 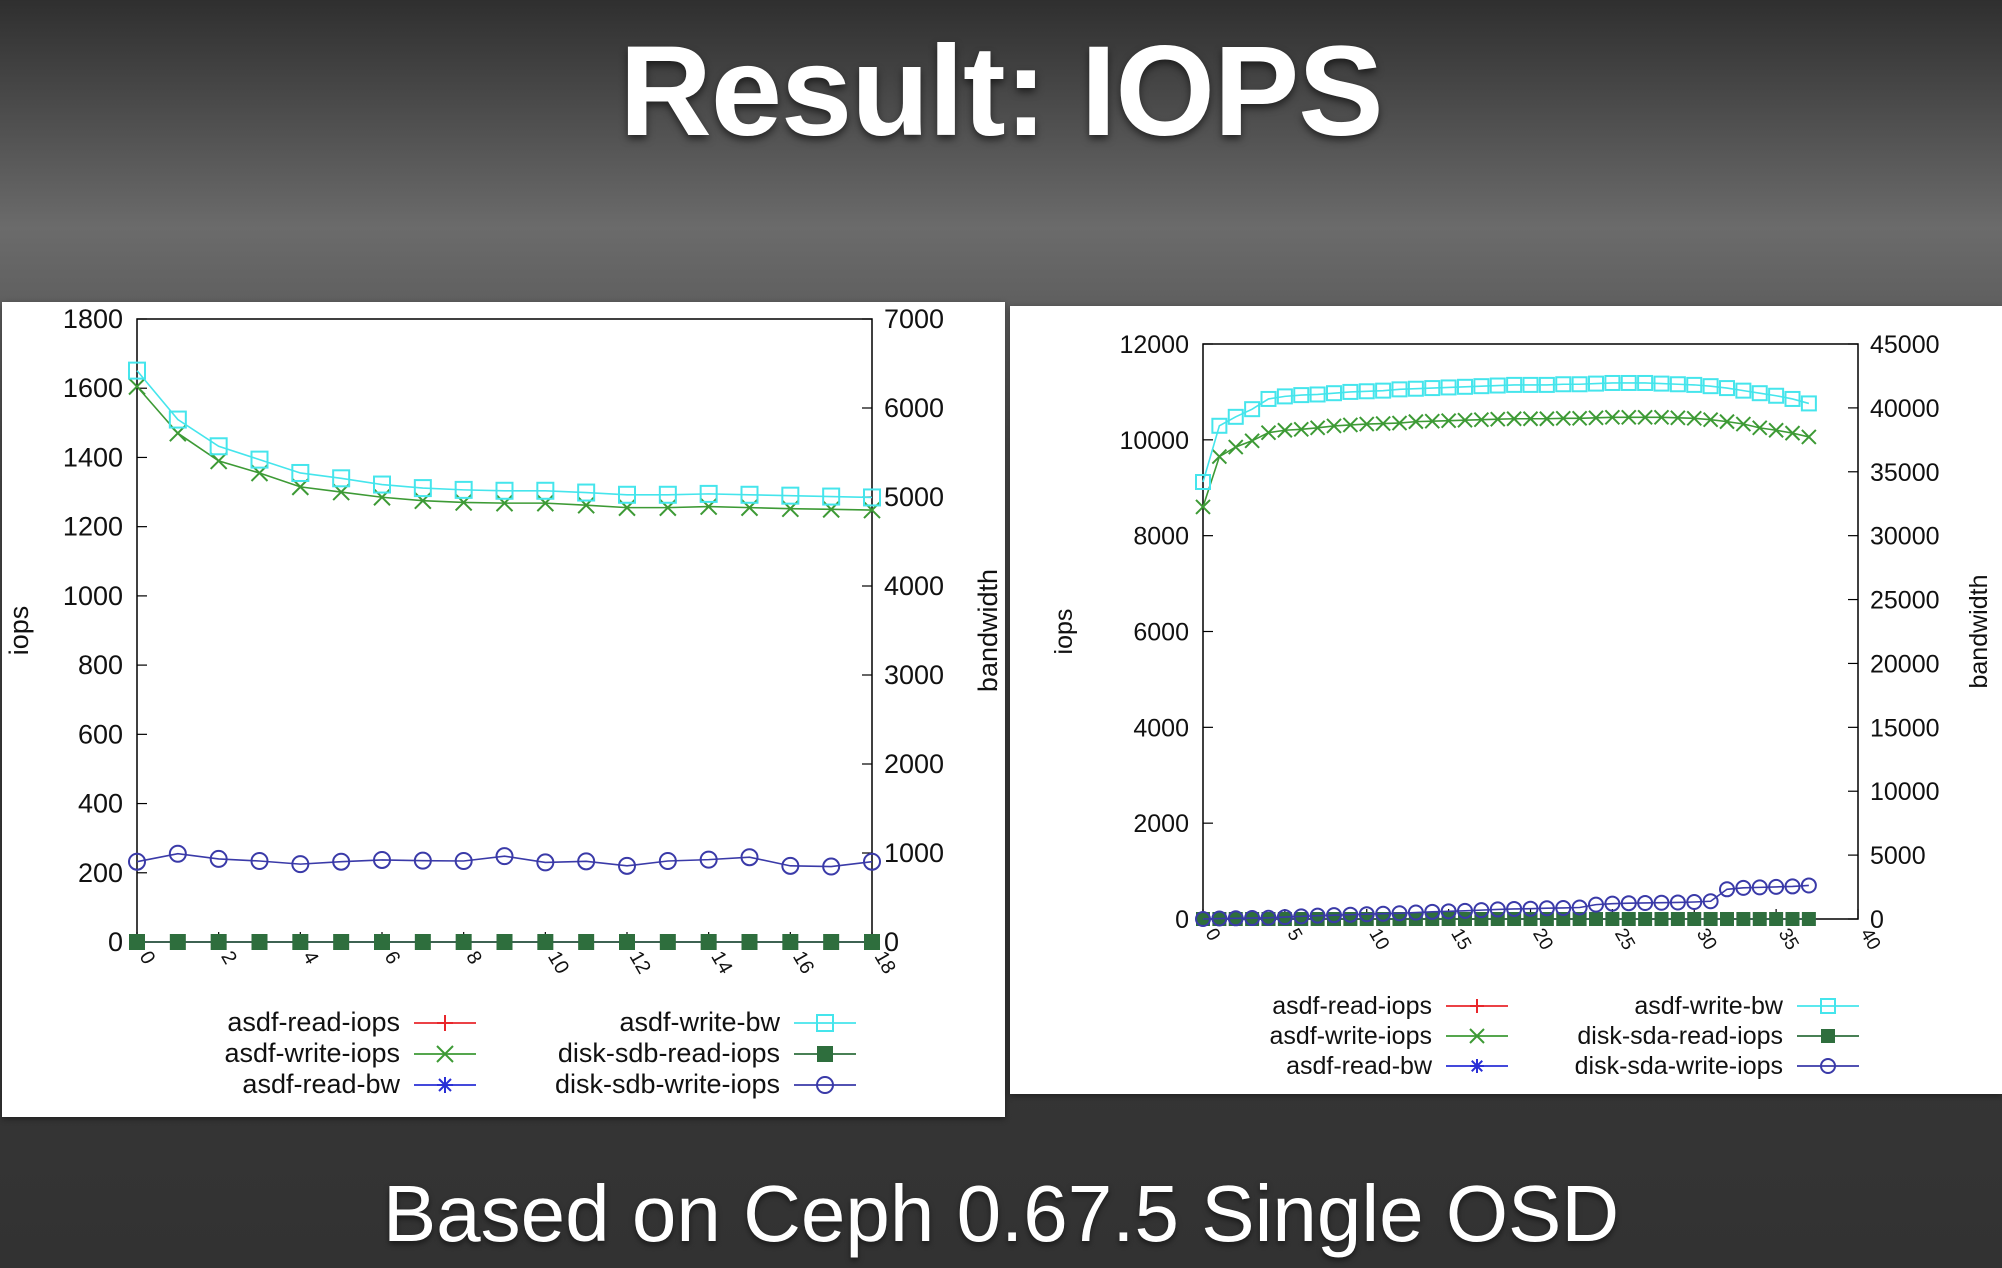 What do you see at coordinates (914, 764) in the screenshot?
I see `y2-tick-label: 2000` at bounding box center [914, 764].